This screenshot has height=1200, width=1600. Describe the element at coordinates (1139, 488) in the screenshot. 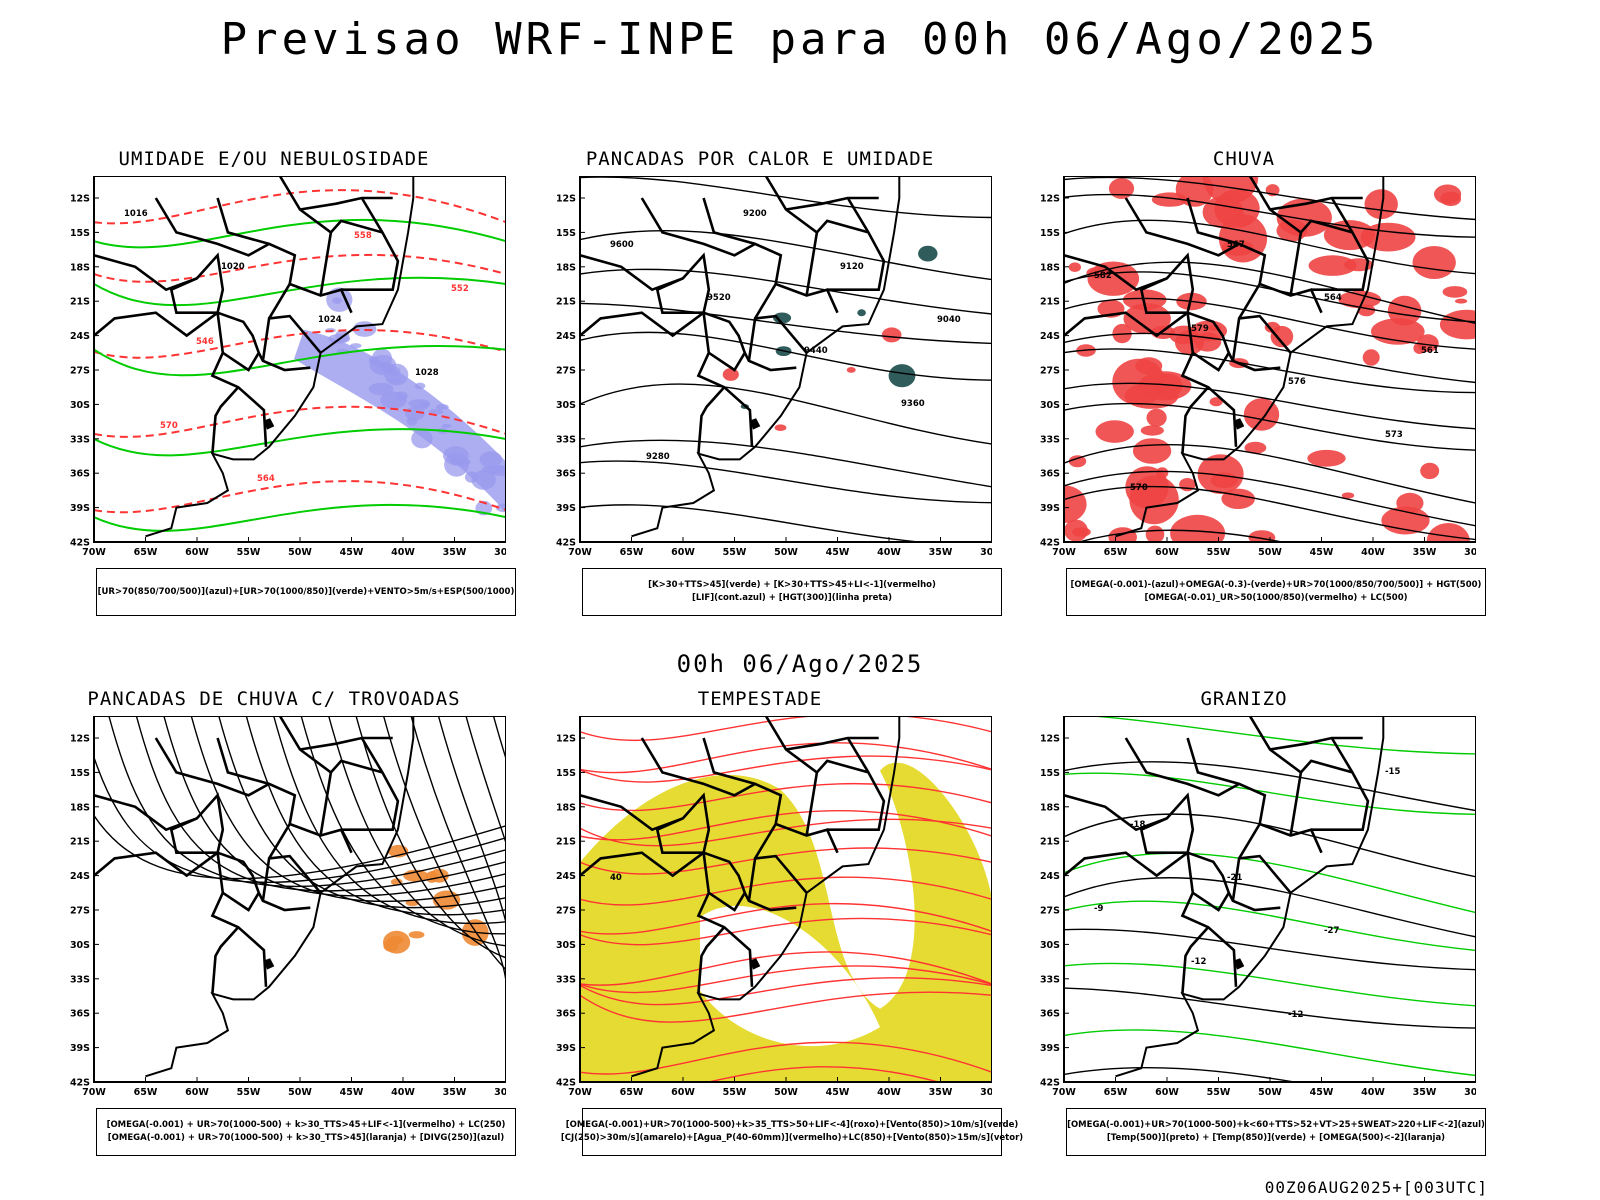

I see `contour-label: 570` at that location.